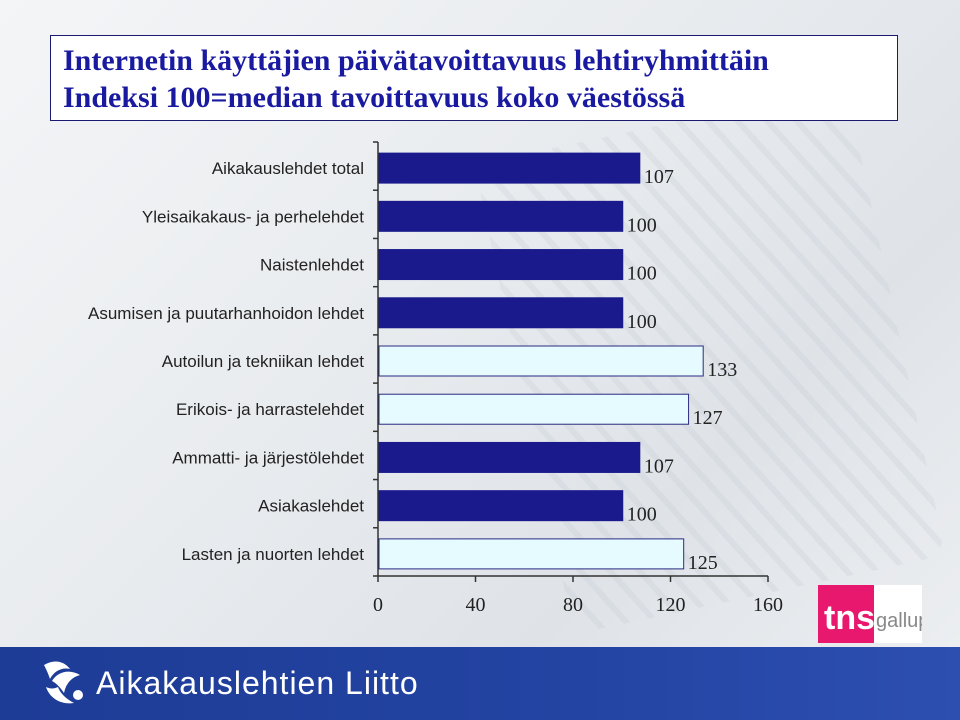  What do you see at coordinates (268, 457) in the screenshot?
I see `category-label: Ammatti- ja järjestölehdet` at bounding box center [268, 457].